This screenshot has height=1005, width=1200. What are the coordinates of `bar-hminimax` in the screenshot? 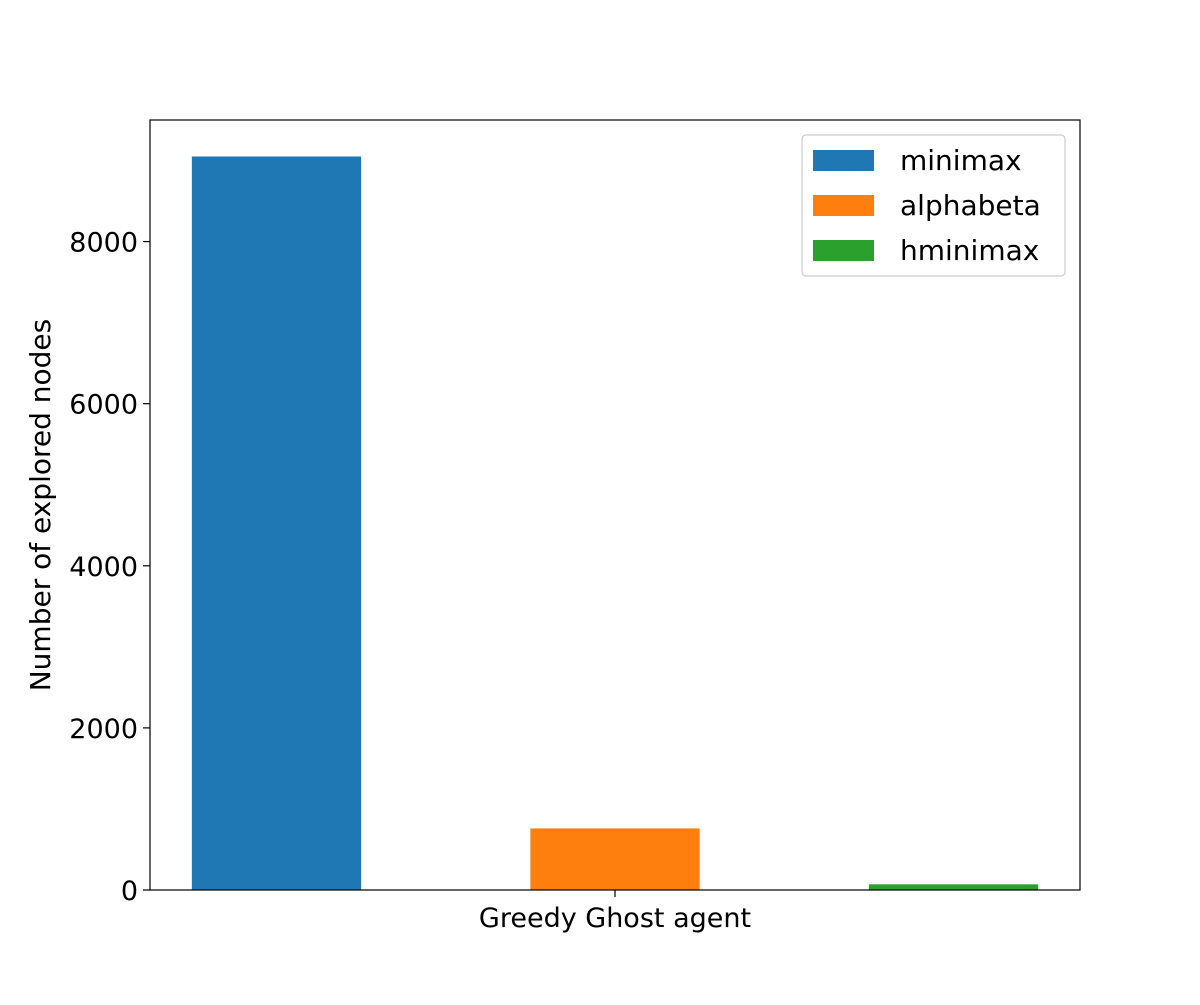 It's located at (953, 887).